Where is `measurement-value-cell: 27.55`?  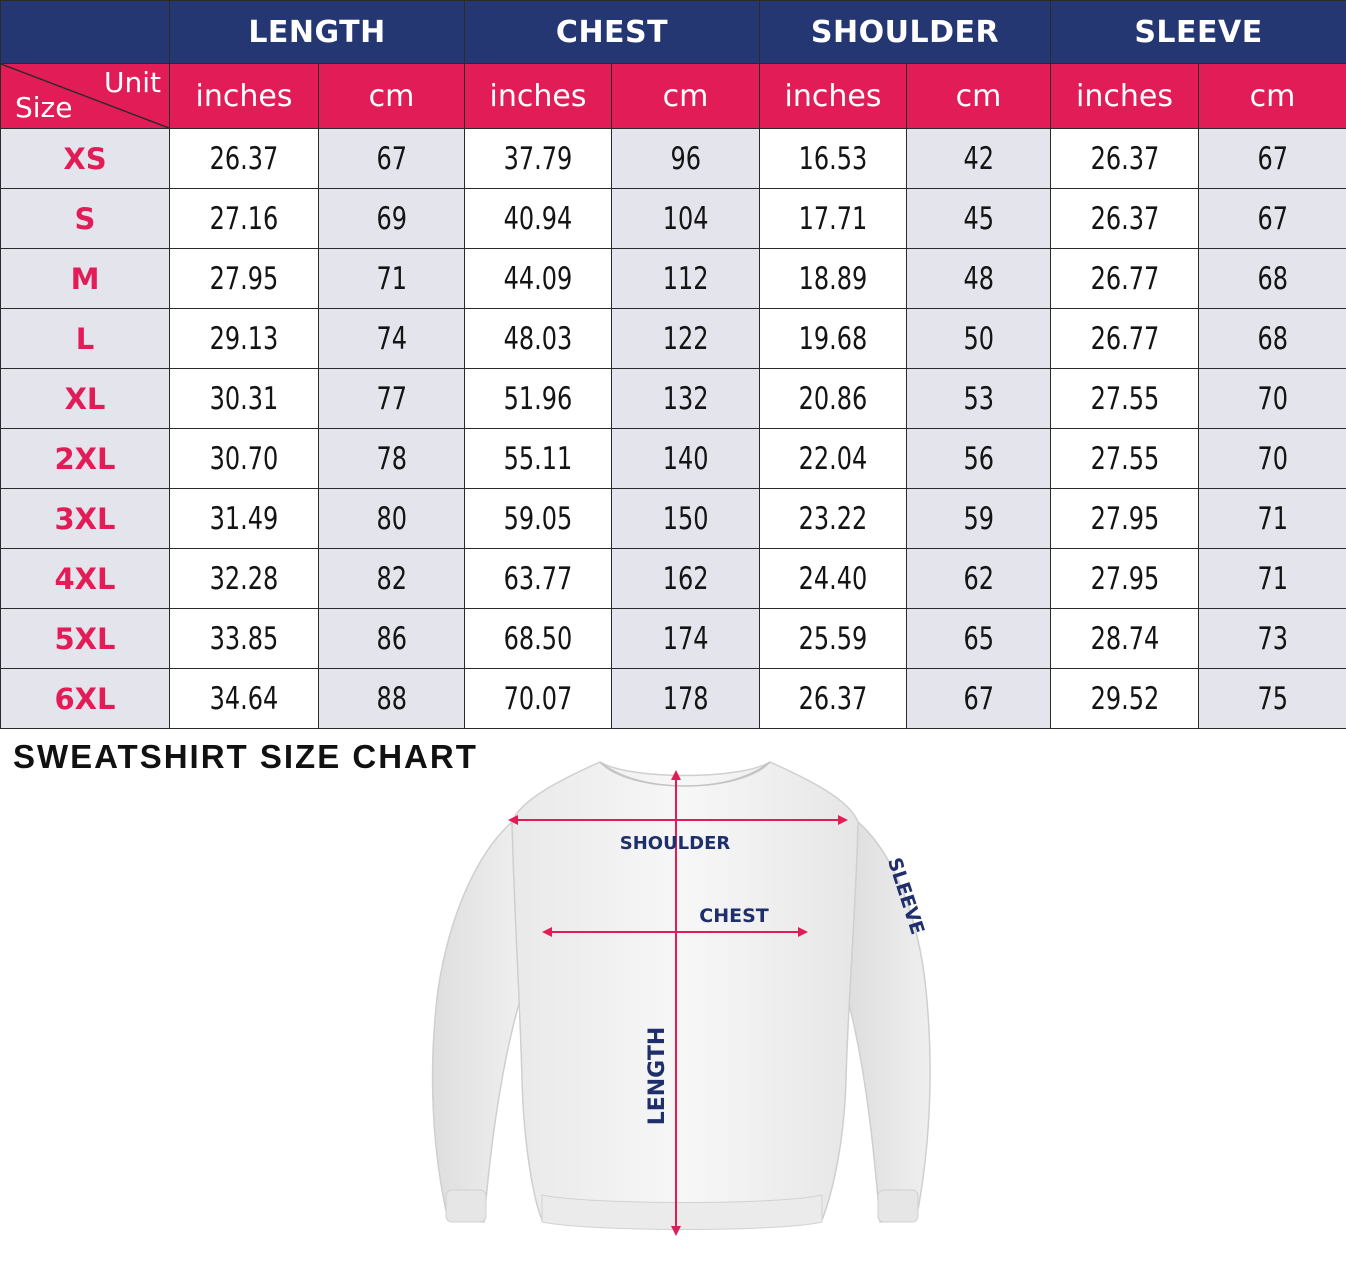 measurement-value-cell: 27.55 is located at coordinates (1125, 398).